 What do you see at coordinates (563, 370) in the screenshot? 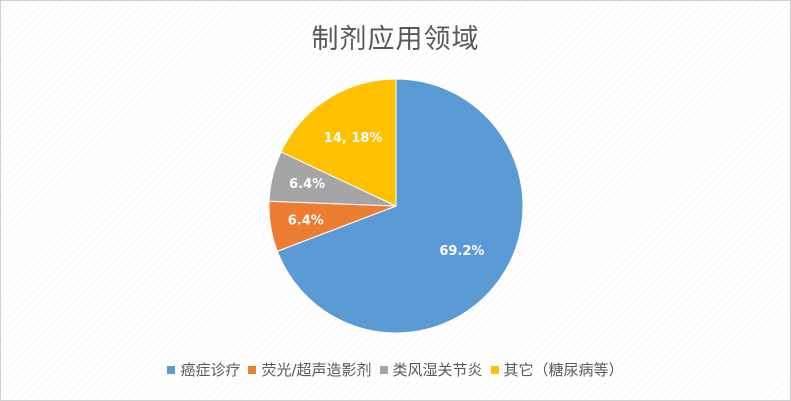
I see `legend-label: 其它（糖尿病等）` at bounding box center [563, 370].